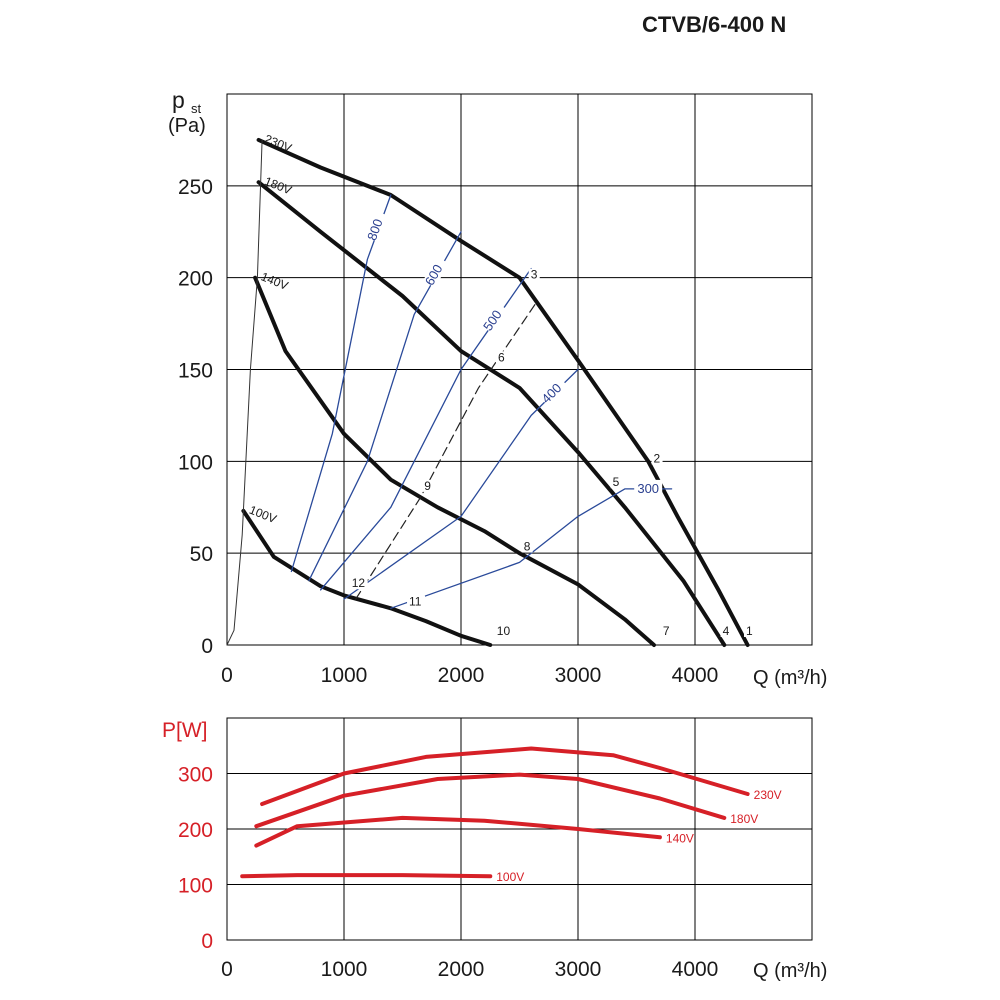 Image resolution: width=1000 pixels, height=1000 pixels. I want to click on curve-fan-100V, so click(367, 577).